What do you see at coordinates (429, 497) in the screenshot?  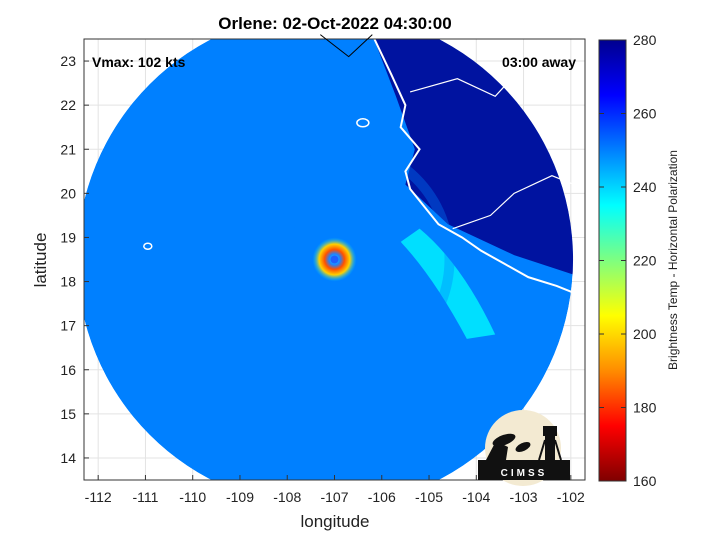 I see `x-tick-label: -105` at bounding box center [429, 497].